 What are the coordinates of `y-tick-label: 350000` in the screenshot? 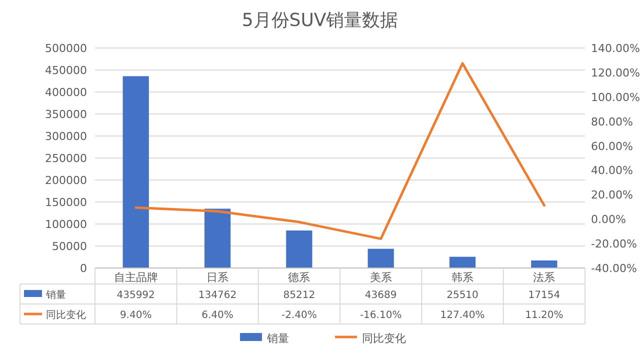 It's located at (66, 114).